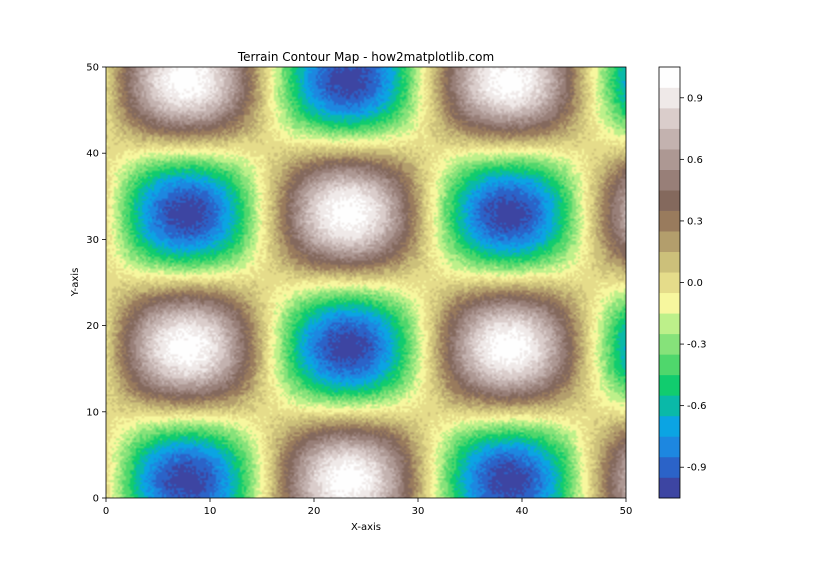 The height and width of the screenshot is (564, 840). I want to click on x-tick-label: 10, so click(210, 511).